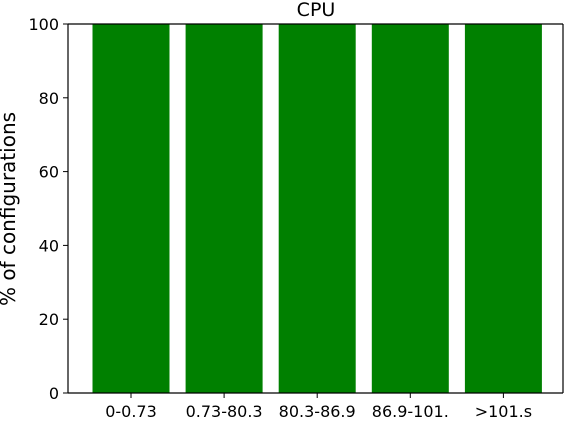 The width and height of the screenshot is (565, 425). What do you see at coordinates (48, 209) in the screenshot?
I see `y-ticks-group: 0 20 40 60 80 100` at bounding box center [48, 209].